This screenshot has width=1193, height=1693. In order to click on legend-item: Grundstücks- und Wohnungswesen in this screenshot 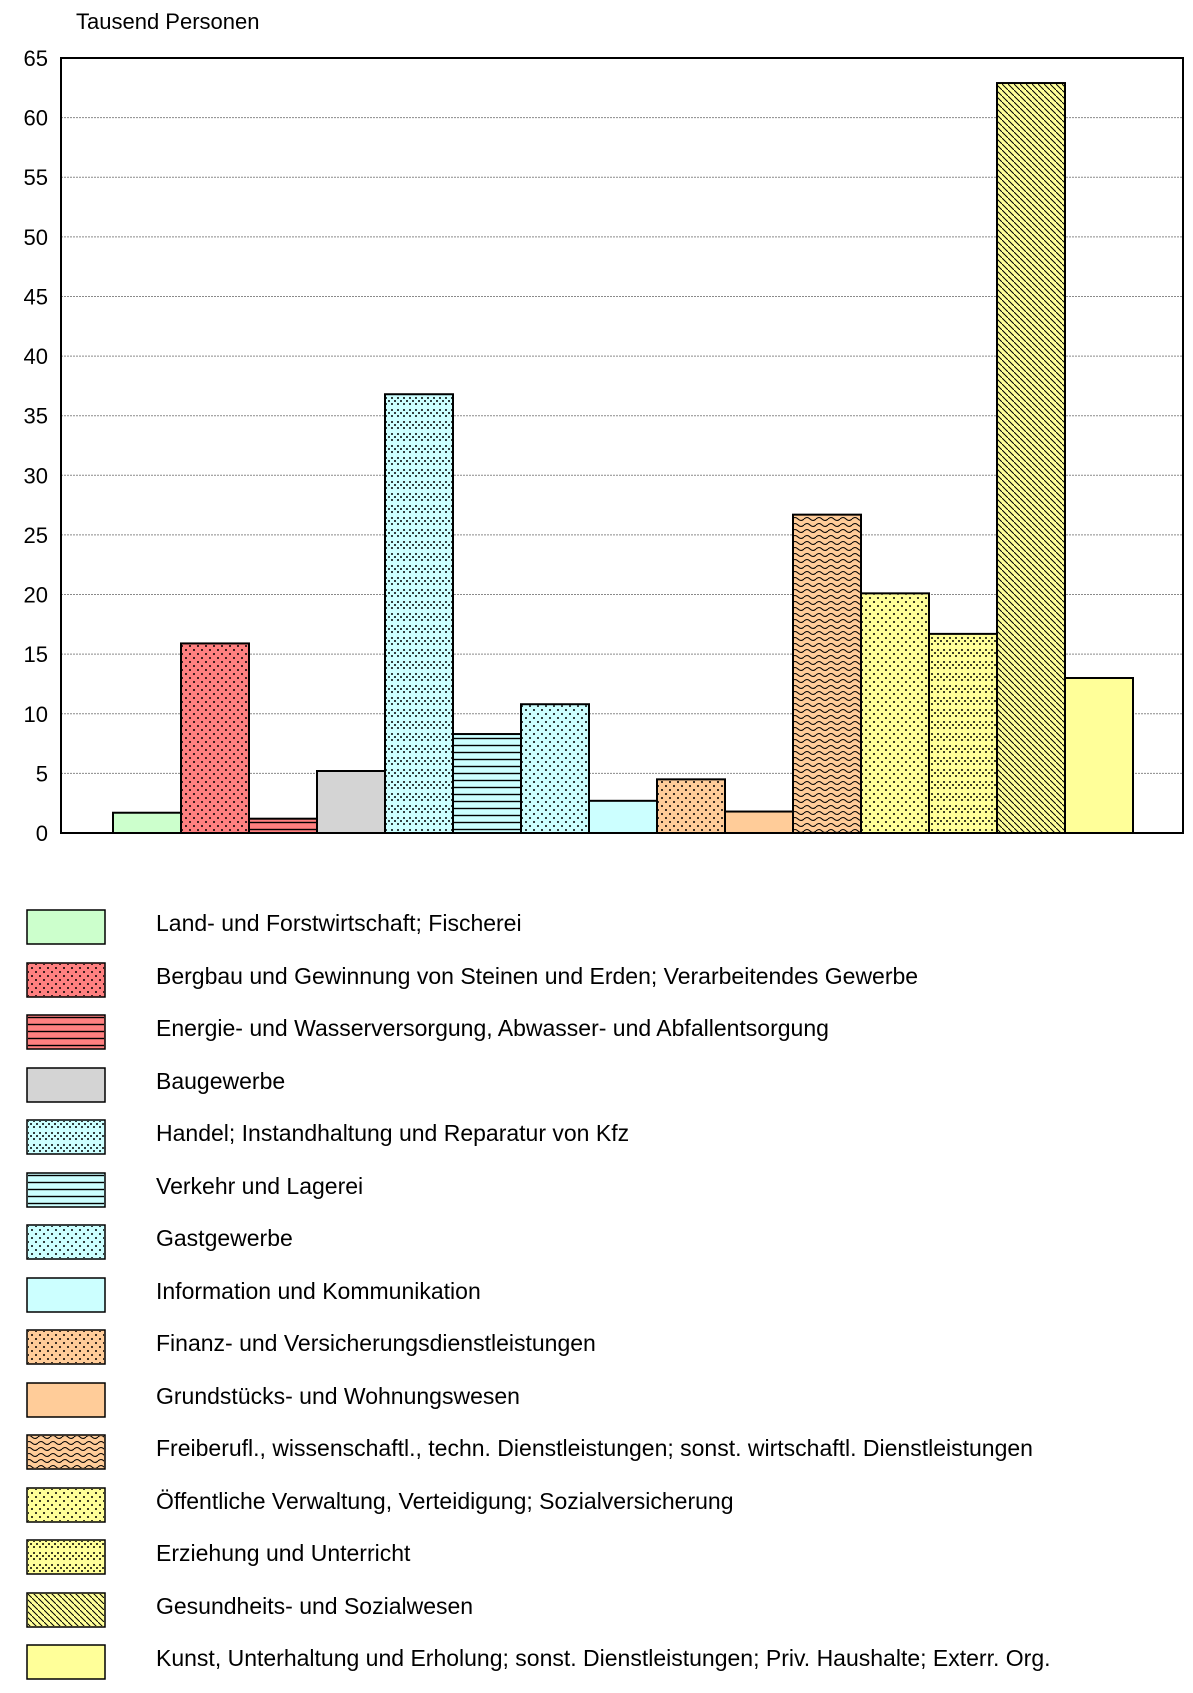, I will do `click(606, 1404)`.